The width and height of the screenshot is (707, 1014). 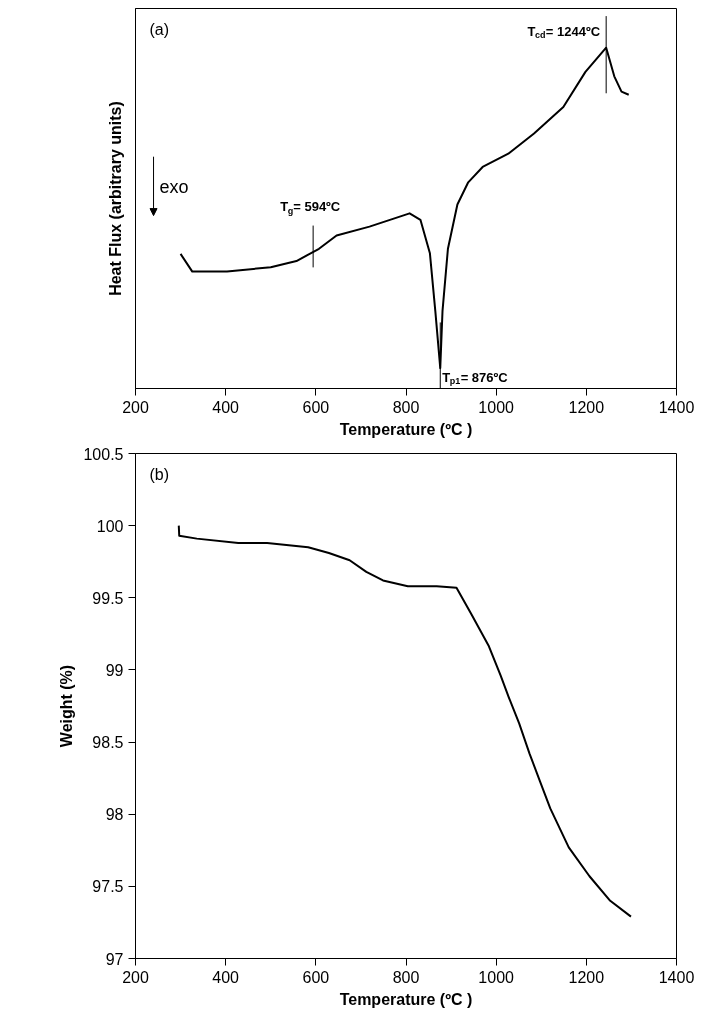 I want to click on text: (a), so click(x=159, y=29).